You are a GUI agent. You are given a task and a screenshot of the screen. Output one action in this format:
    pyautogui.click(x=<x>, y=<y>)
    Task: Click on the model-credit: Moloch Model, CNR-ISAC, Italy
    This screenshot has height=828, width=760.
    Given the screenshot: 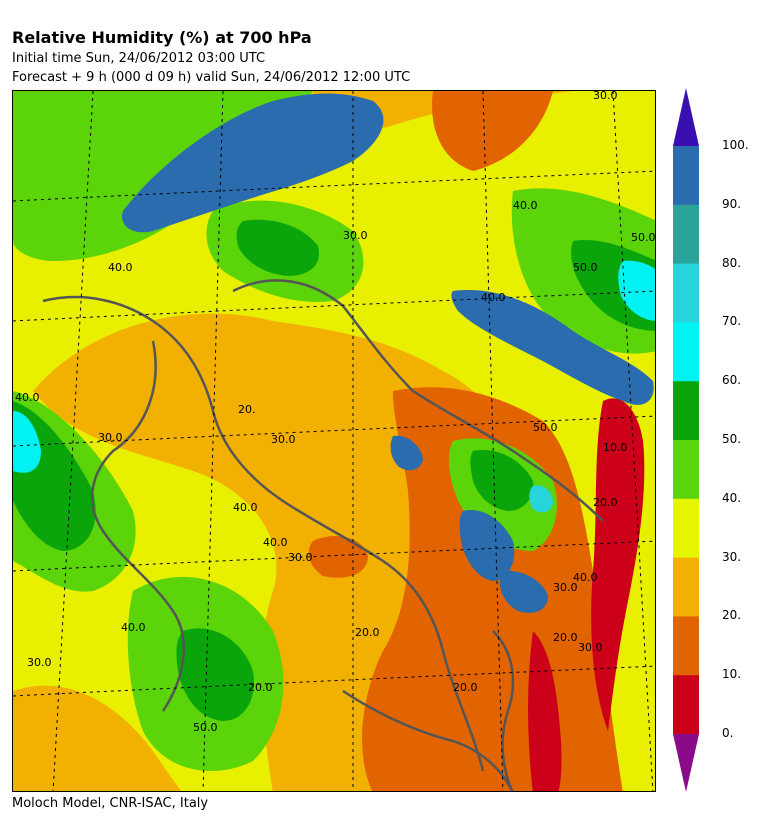 What is the action you would take?
    pyautogui.click(x=110, y=803)
    